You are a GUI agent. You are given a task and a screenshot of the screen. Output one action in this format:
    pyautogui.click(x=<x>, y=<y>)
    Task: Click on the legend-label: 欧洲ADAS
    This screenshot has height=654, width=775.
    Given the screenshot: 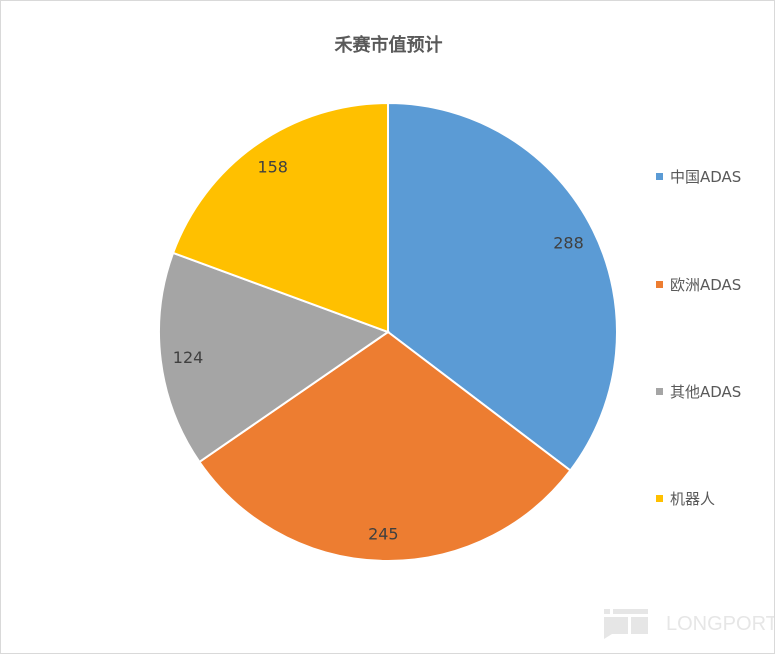 What is the action you would take?
    pyautogui.click(x=706, y=285)
    